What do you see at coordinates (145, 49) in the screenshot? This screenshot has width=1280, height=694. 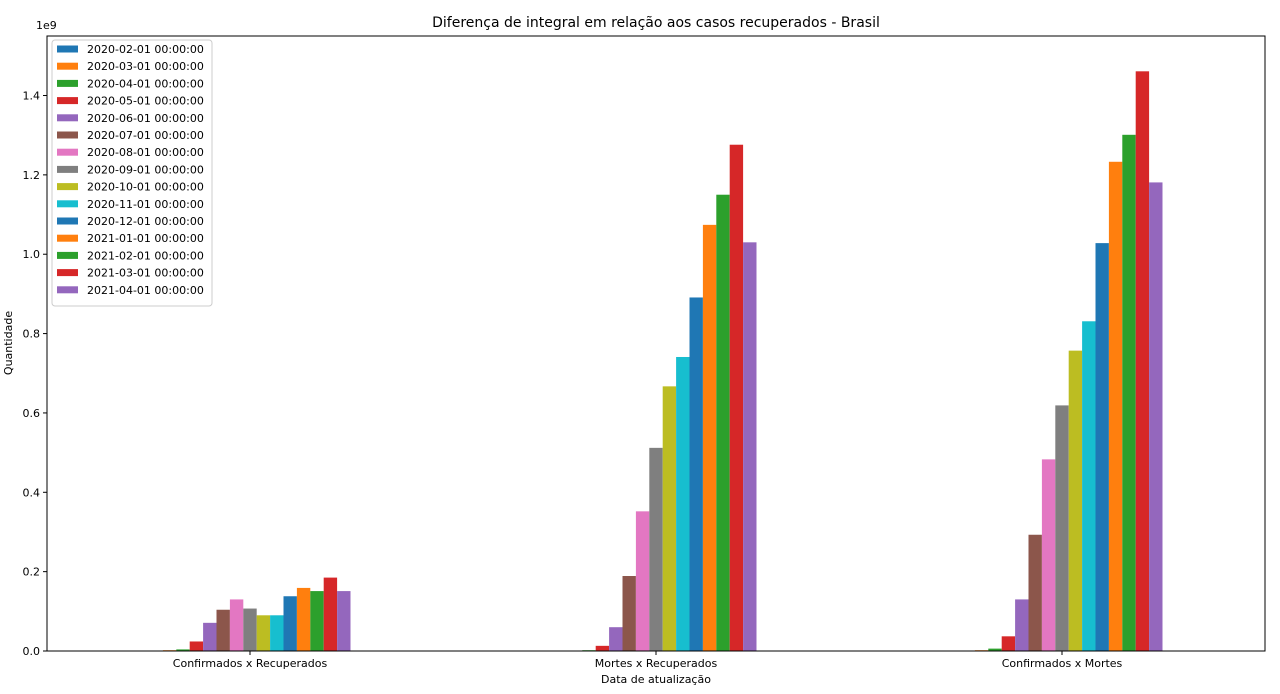 I see `legend-label: 2020-02-01 00:00:00` at bounding box center [145, 49].